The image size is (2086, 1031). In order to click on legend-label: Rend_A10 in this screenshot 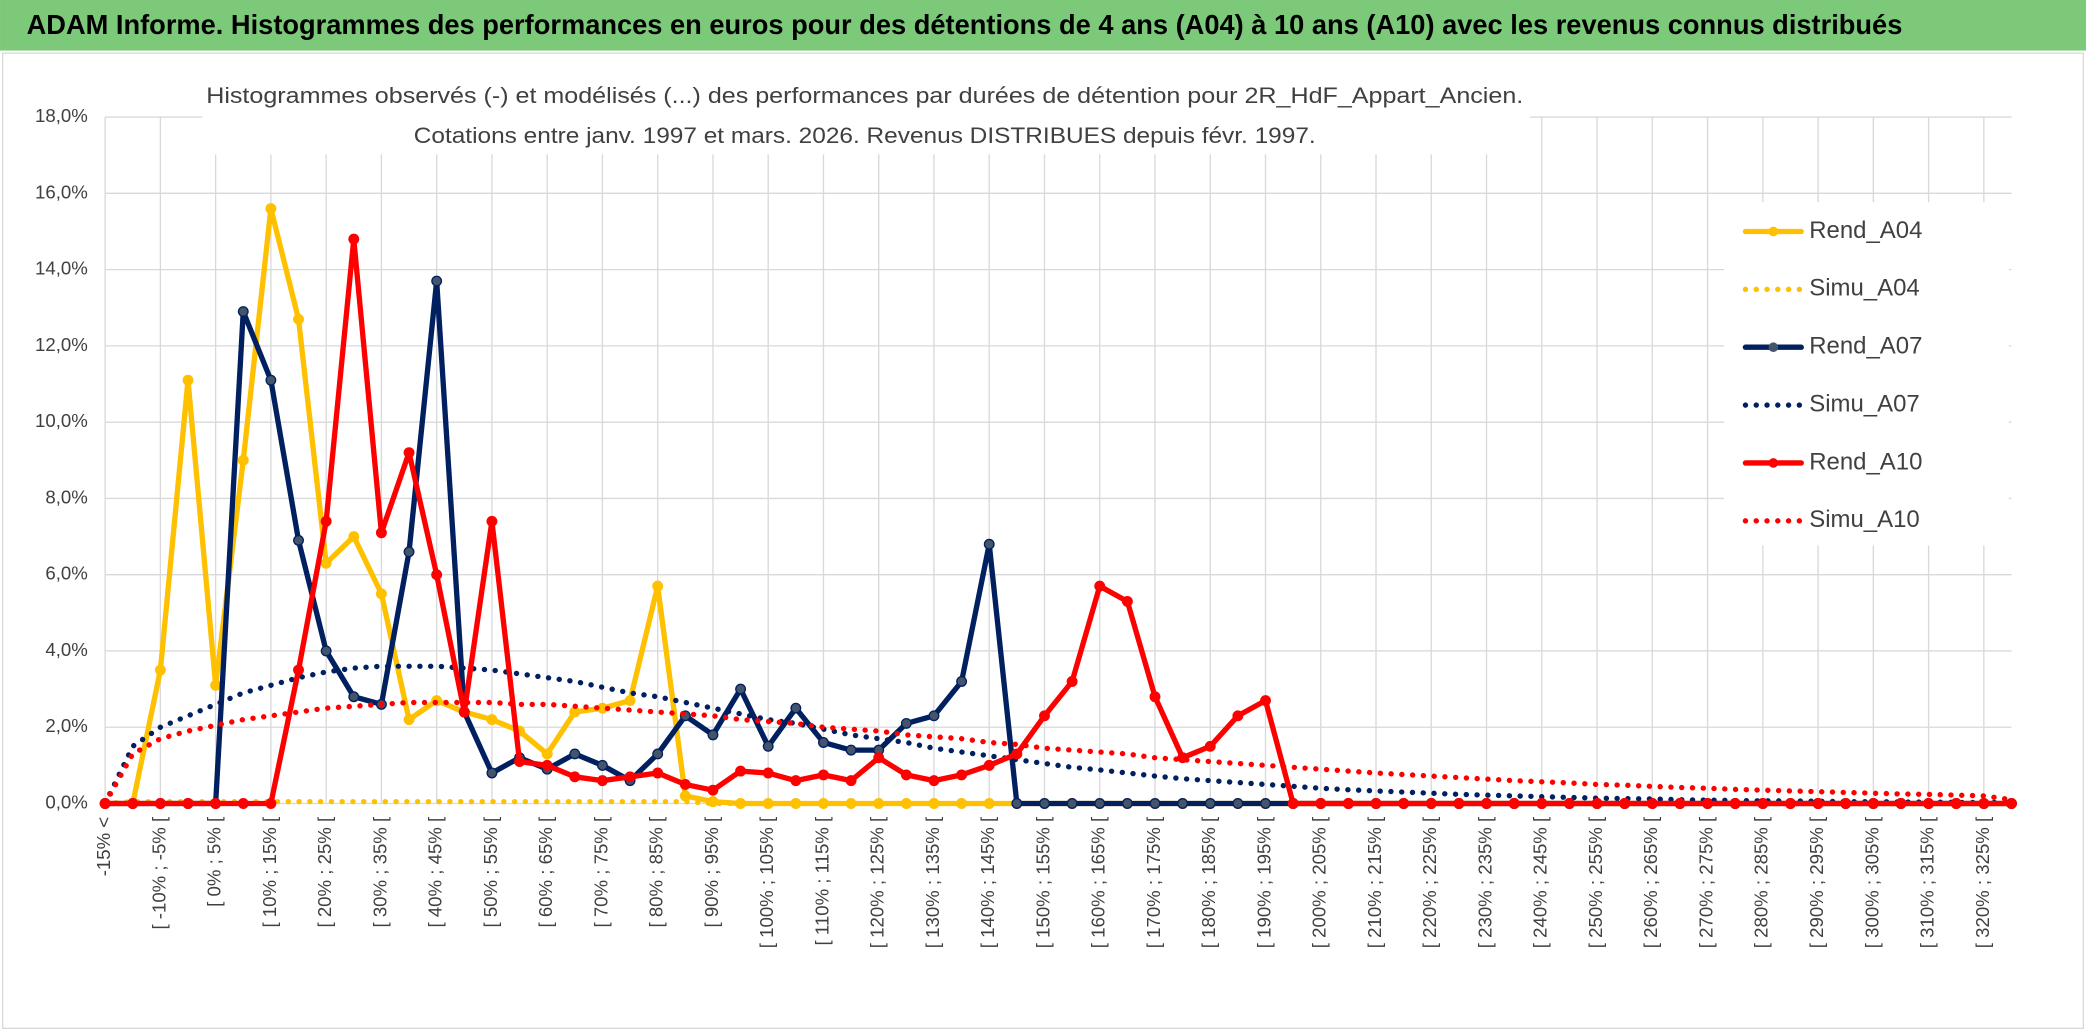, I will do `click(1865, 461)`.